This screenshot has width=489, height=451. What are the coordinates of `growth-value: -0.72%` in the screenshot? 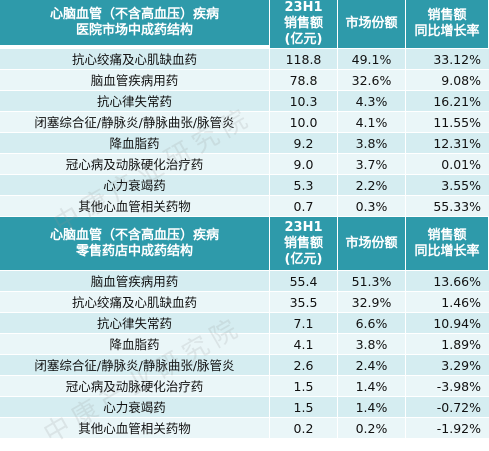 It's located at (447, 407).